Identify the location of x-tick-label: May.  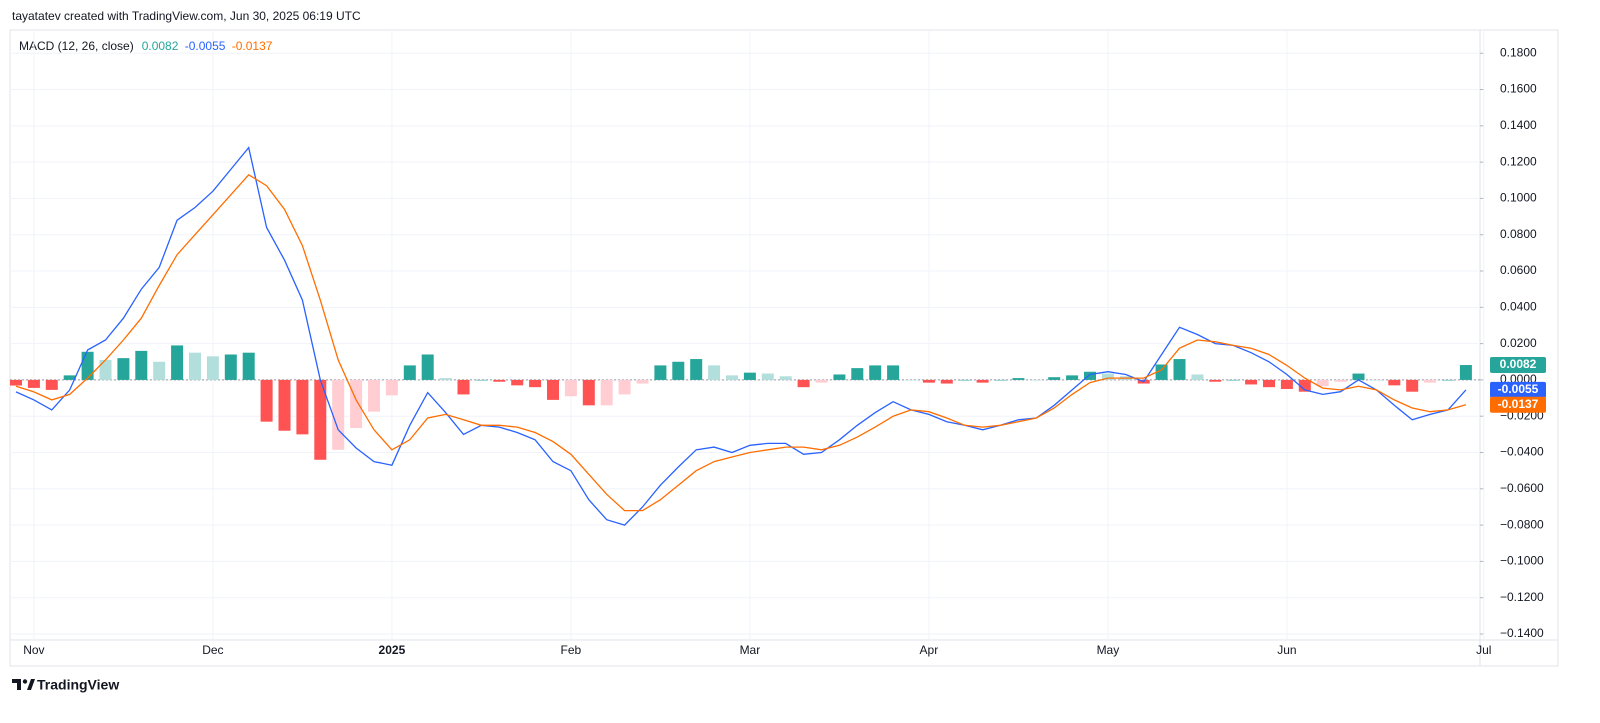
(1108, 650).